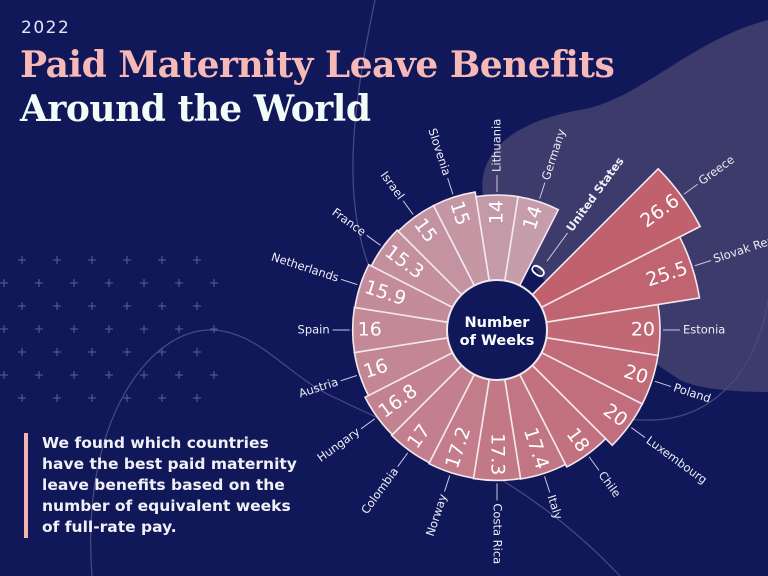 The height and width of the screenshot is (576, 768). What do you see at coordinates (498, 323) in the screenshot?
I see `center-label-line-1: Number` at bounding box center [498, 323].